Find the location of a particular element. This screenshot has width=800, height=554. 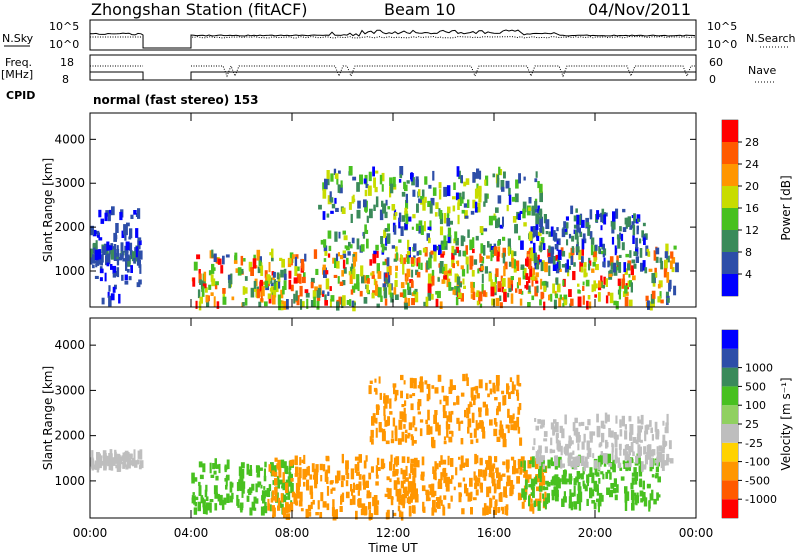

x-tick-label: 04:00 is located at coordinates (191, 533).